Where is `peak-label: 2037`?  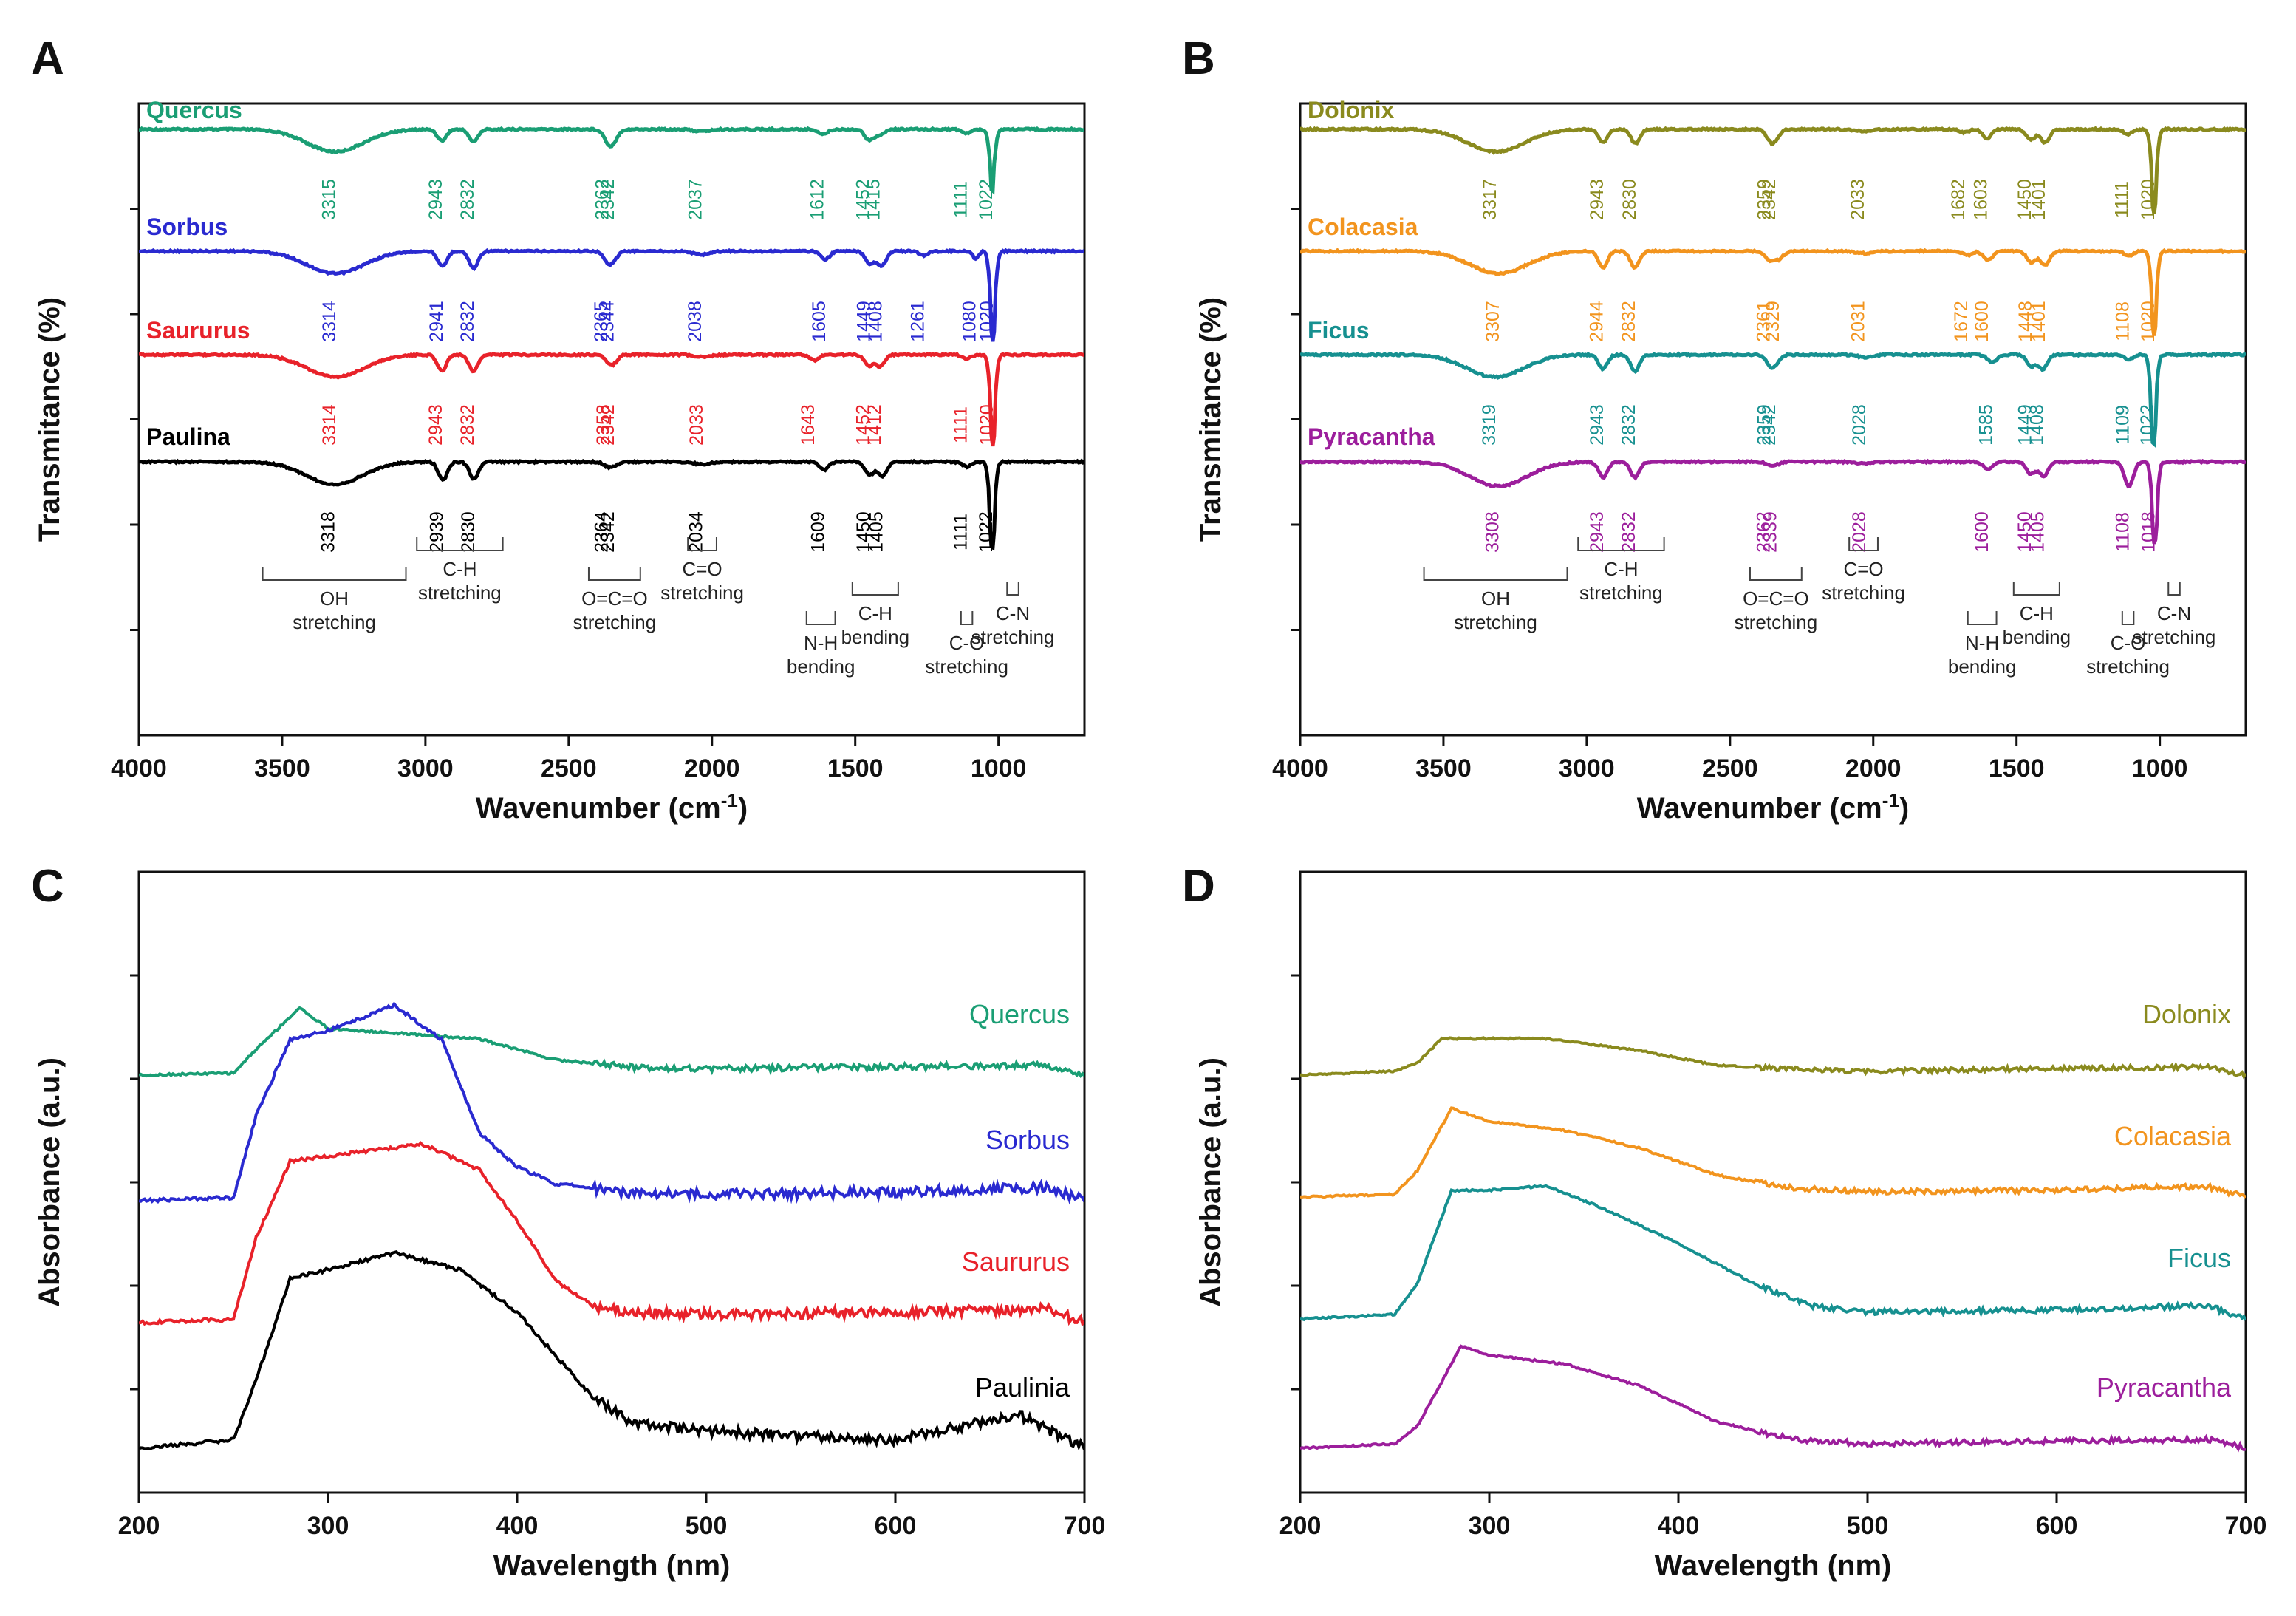 peak-label: 2037 is located at coordinates (695, 199).